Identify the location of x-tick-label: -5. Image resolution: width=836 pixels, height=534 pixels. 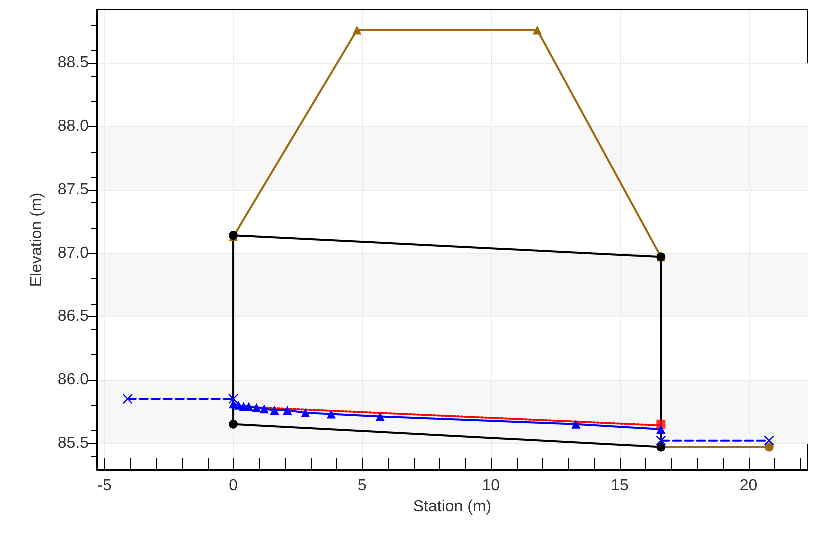
(105, 486).